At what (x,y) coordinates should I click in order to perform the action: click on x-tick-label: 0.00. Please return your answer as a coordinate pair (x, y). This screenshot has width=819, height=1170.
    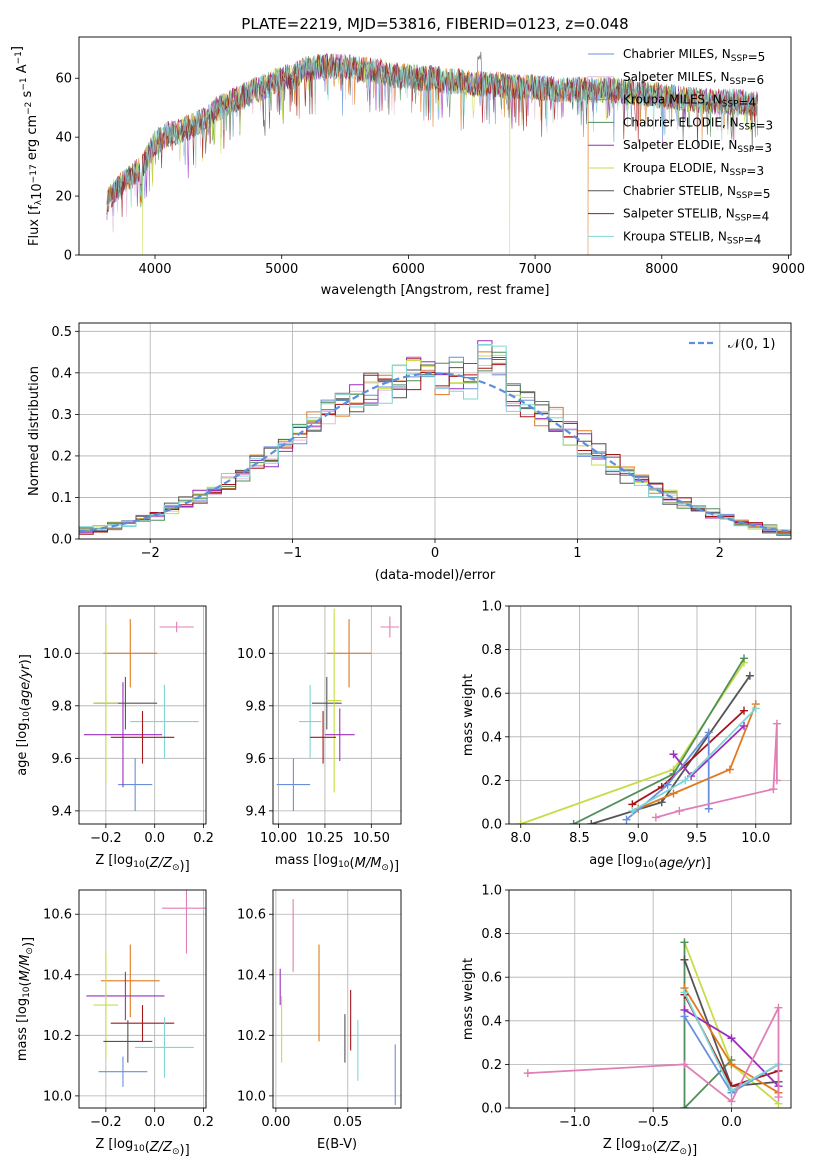
    Looking at the image, I should click on (275, 1122).